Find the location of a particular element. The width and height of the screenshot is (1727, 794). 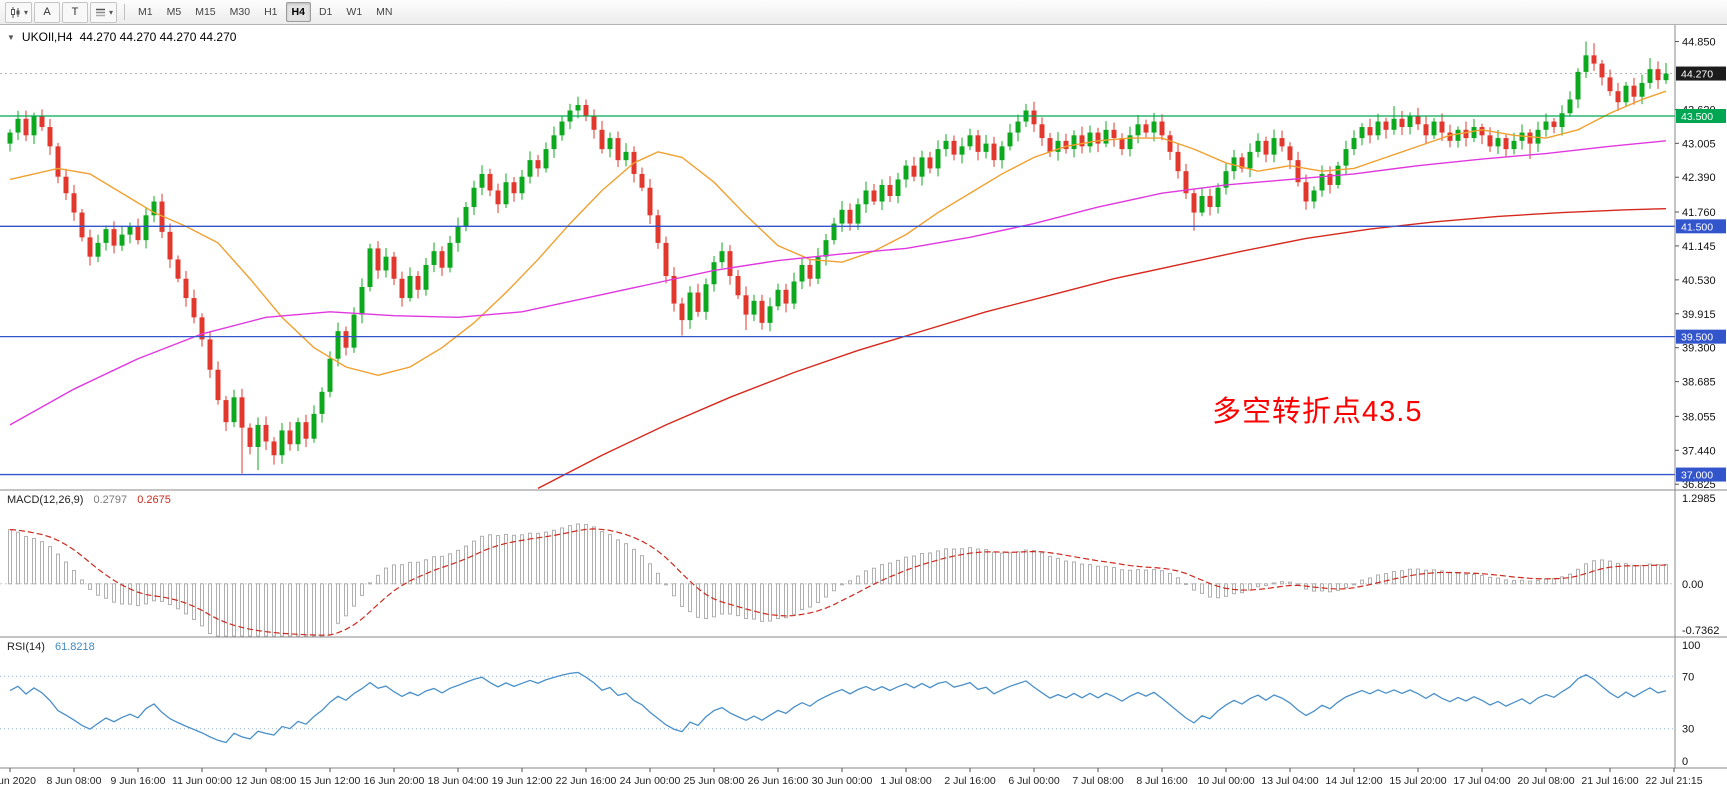

toolbar-separator is located at coordinates (125, 12).